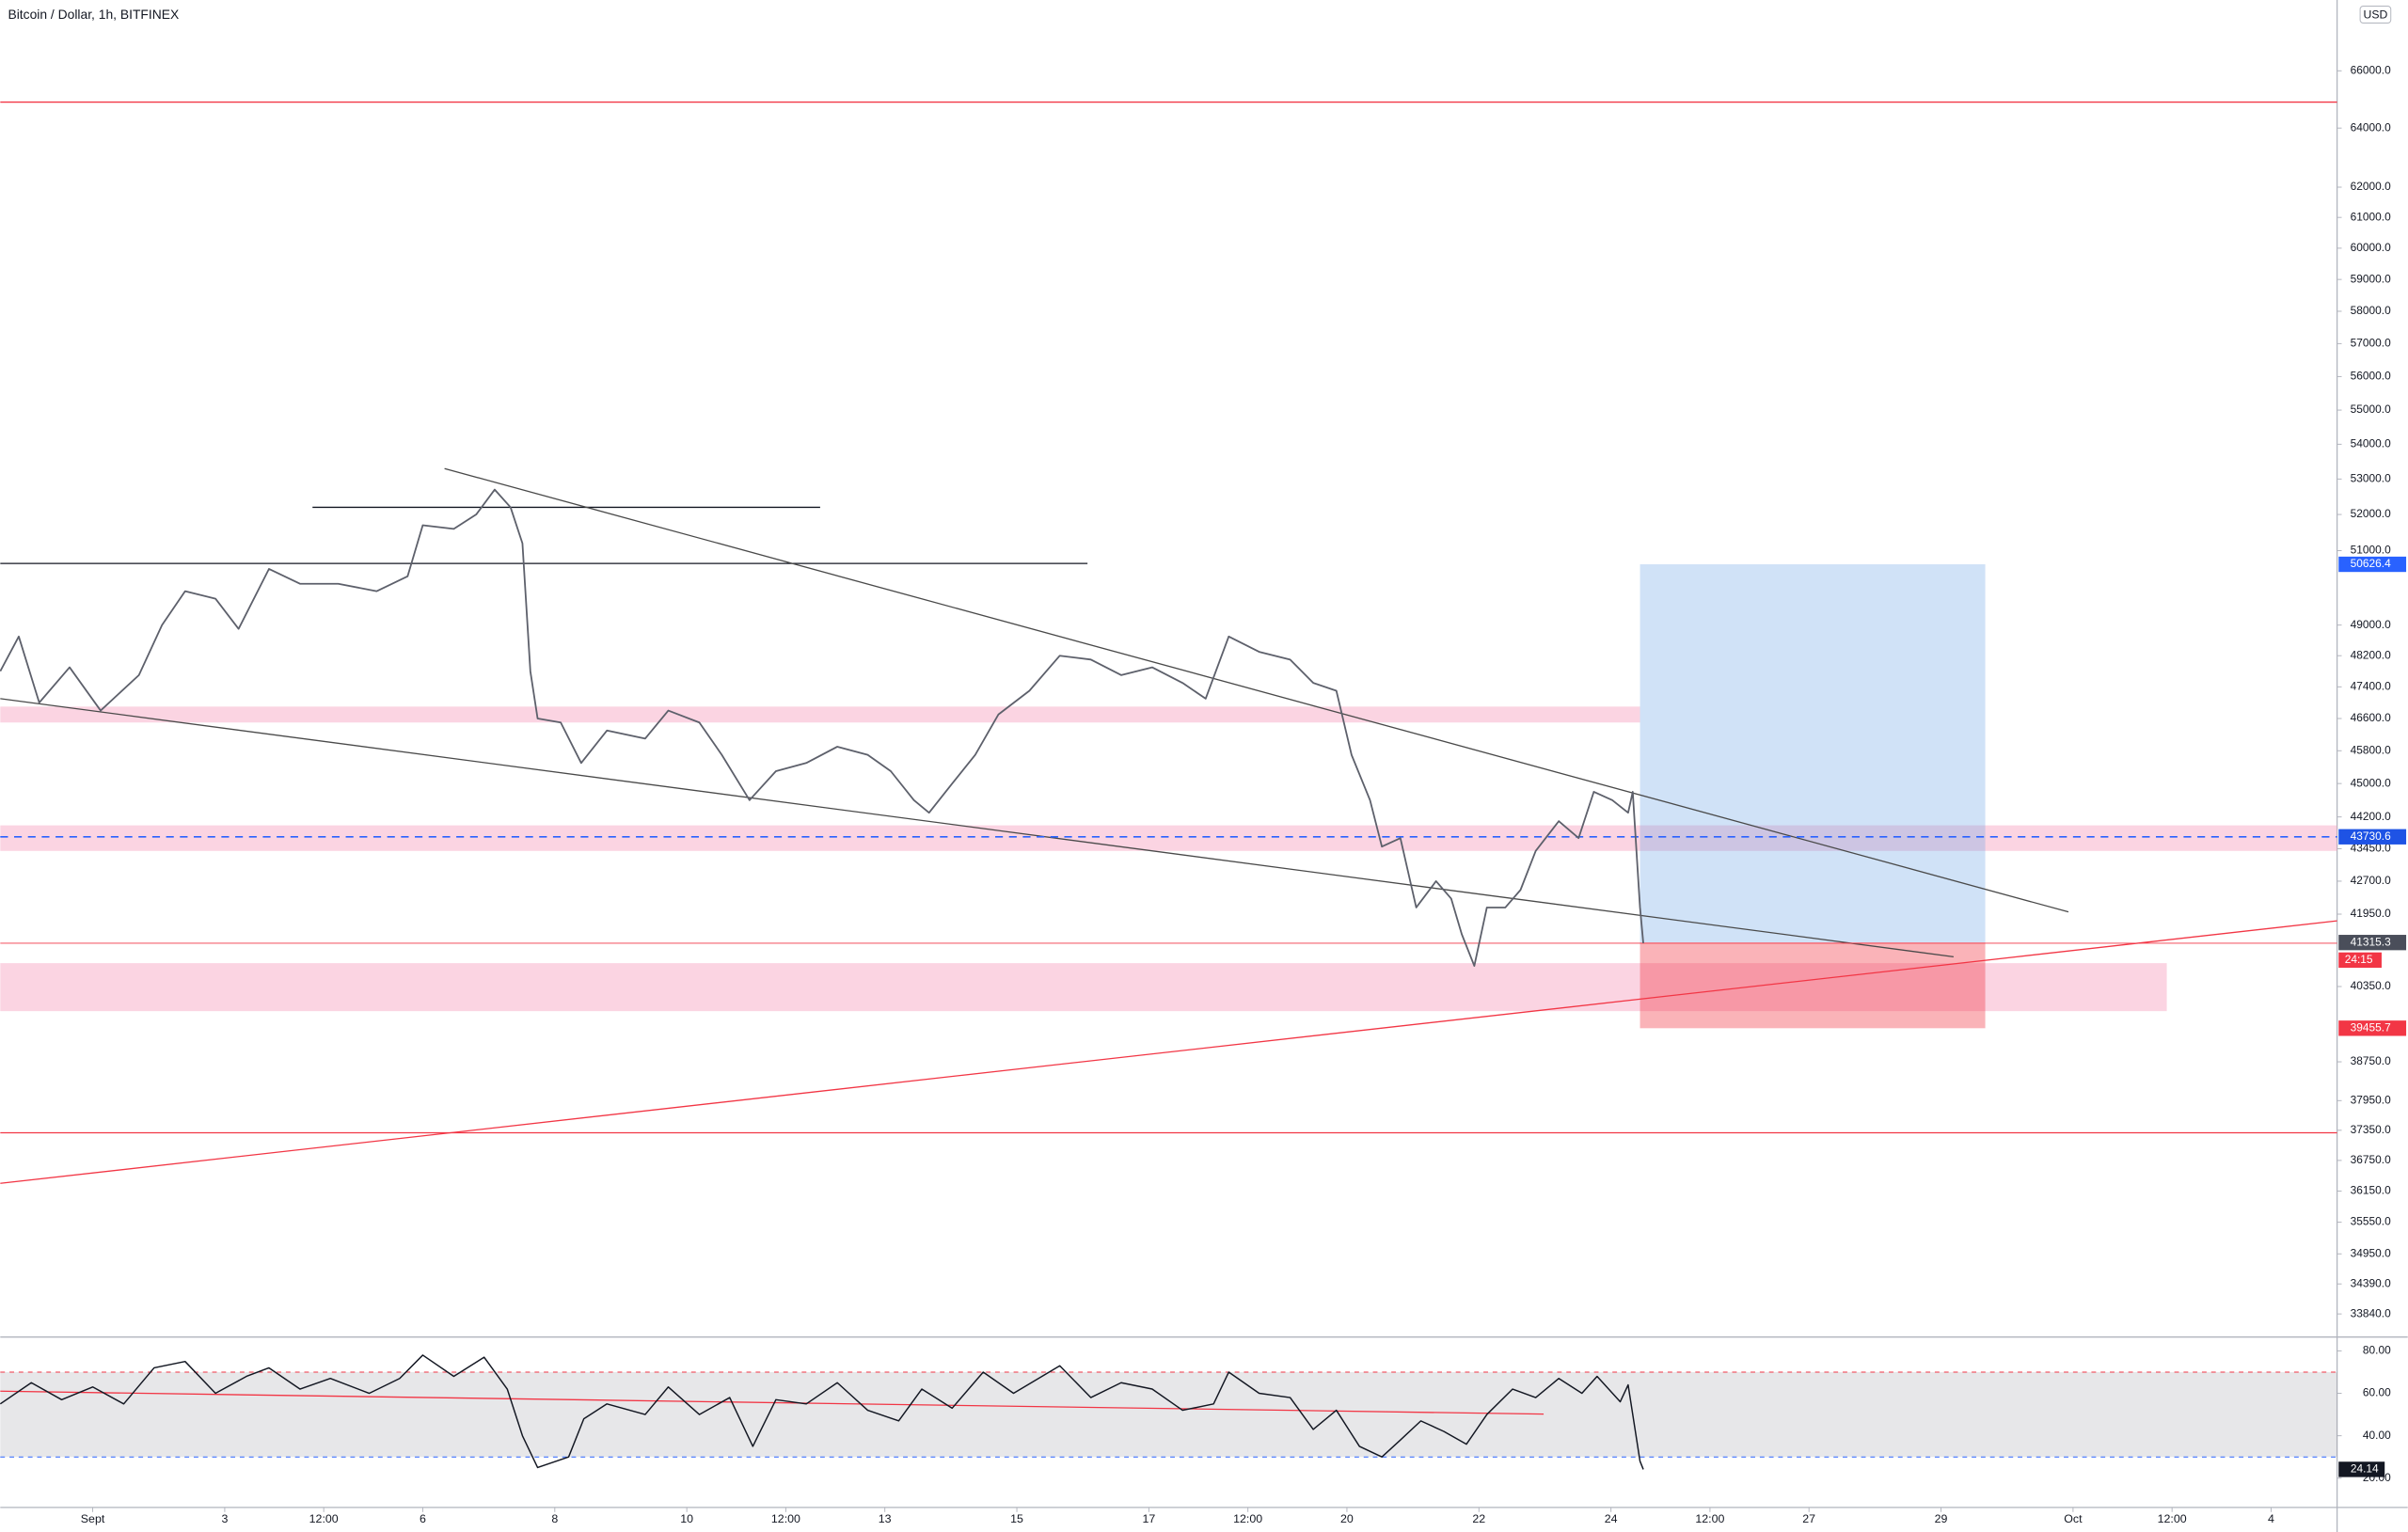 Image resolution: width=2408 pixels, height=1532 pixels. Describe the element at coordinates (2371, 410) in the screenshot. I see `y-tick-label: 55000.0` at that location.